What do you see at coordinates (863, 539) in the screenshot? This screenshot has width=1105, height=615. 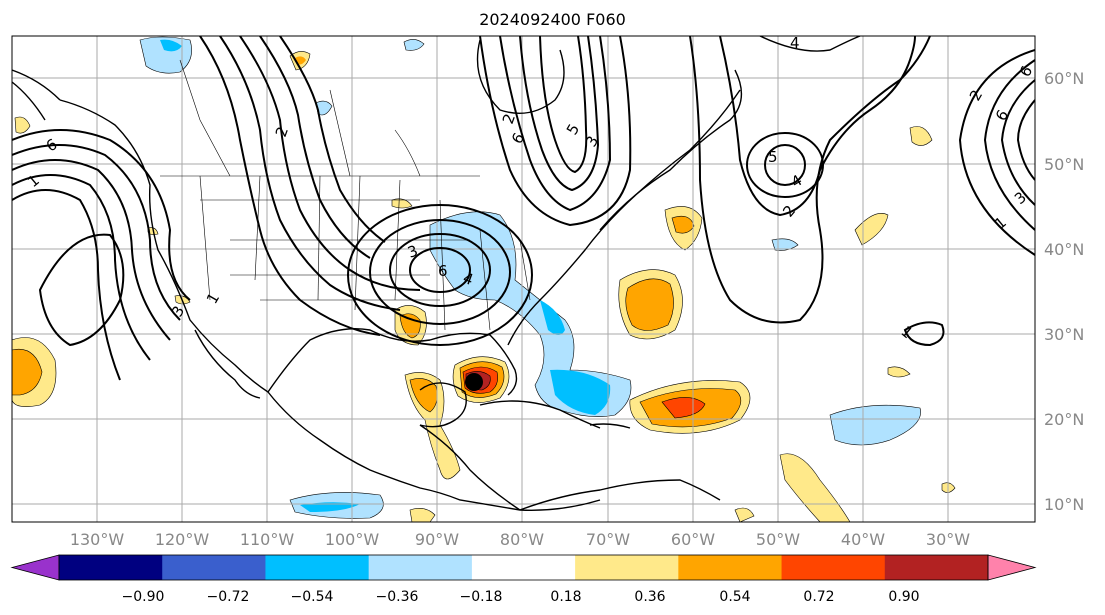 I see `lon-label: 40°W` at bounding box center [863, 539].